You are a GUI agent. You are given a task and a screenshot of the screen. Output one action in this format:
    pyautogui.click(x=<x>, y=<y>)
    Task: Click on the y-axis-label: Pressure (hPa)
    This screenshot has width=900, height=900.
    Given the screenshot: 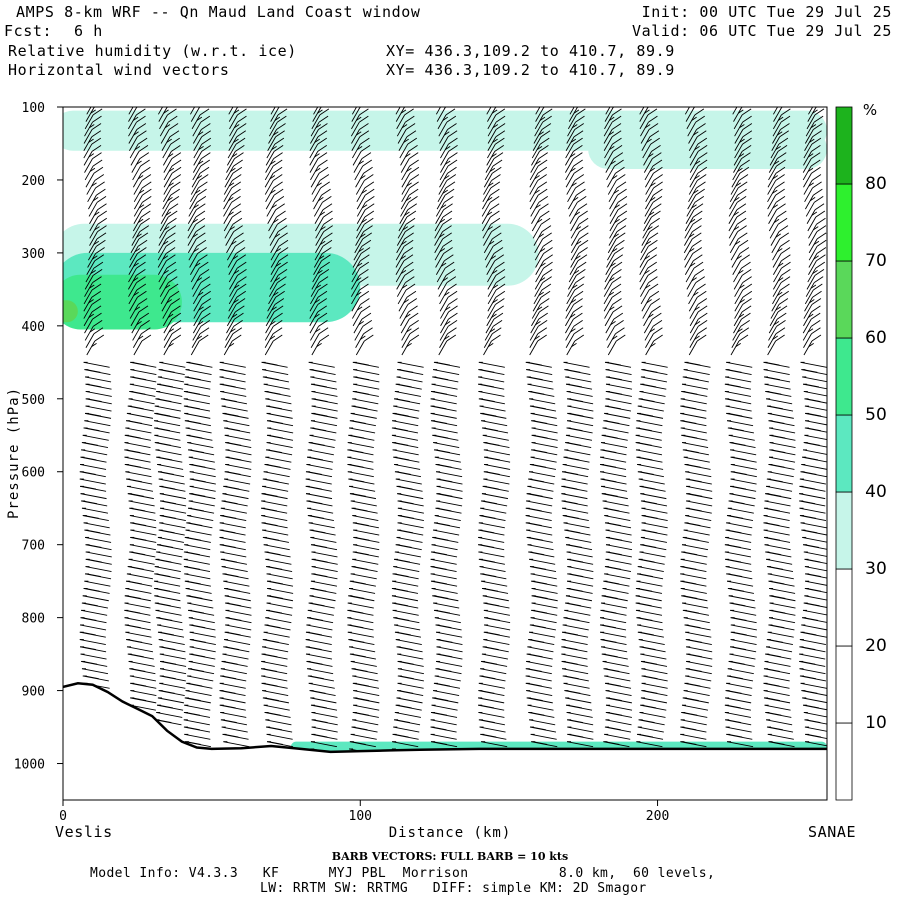 What is the action you would take?
    pyautogui.click(x=14, y=453)
    